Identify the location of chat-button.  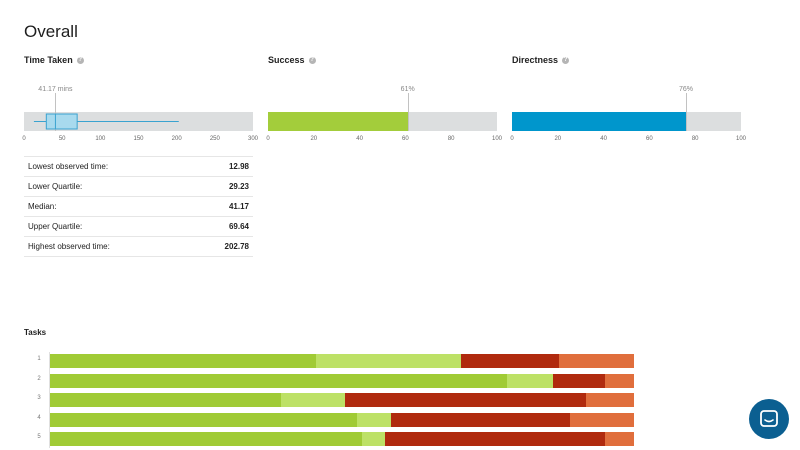
(769, 419).